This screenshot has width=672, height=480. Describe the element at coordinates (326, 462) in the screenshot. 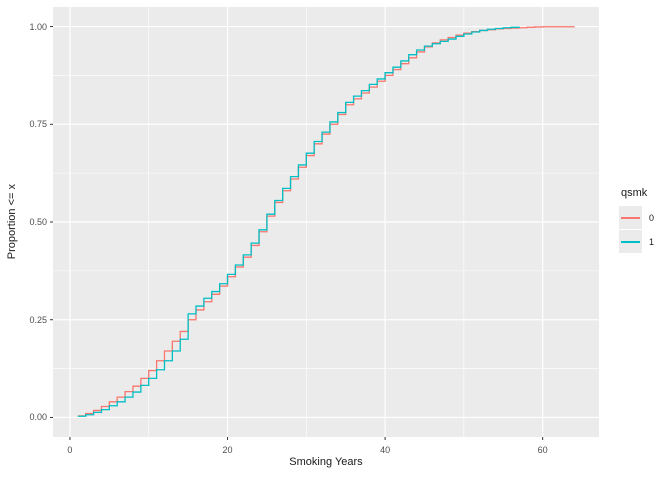

I see `x-axis-title: Smoking Years` at that location.